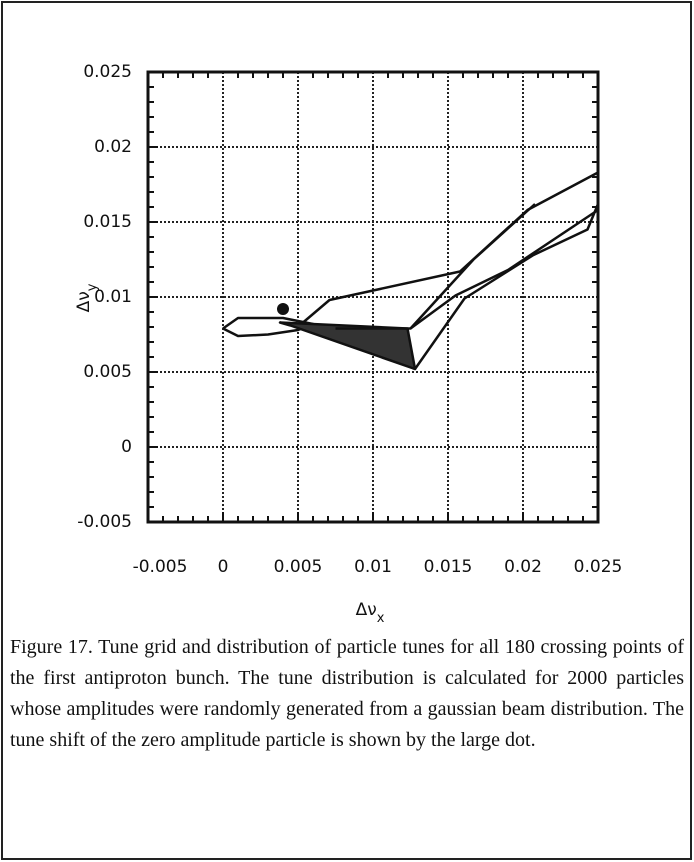  Describe the element at coordinates (113, 297) in the screenshot. I see `y-tick-label: 0.01` at that location.